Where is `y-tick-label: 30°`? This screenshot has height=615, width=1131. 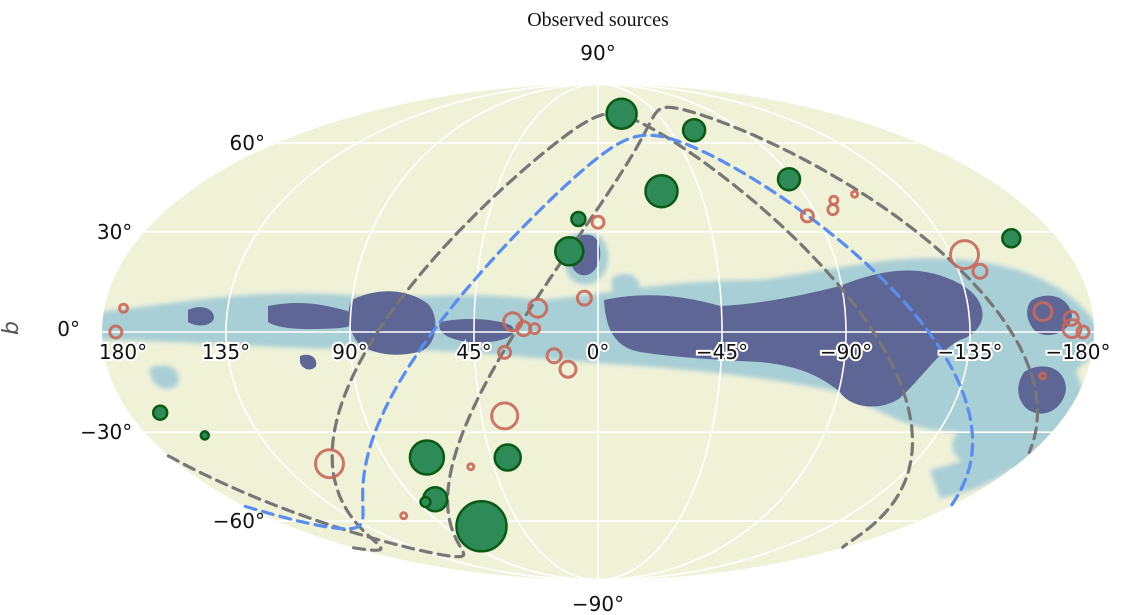 y-tick-label: 30° is located at coordinates (114, 232).